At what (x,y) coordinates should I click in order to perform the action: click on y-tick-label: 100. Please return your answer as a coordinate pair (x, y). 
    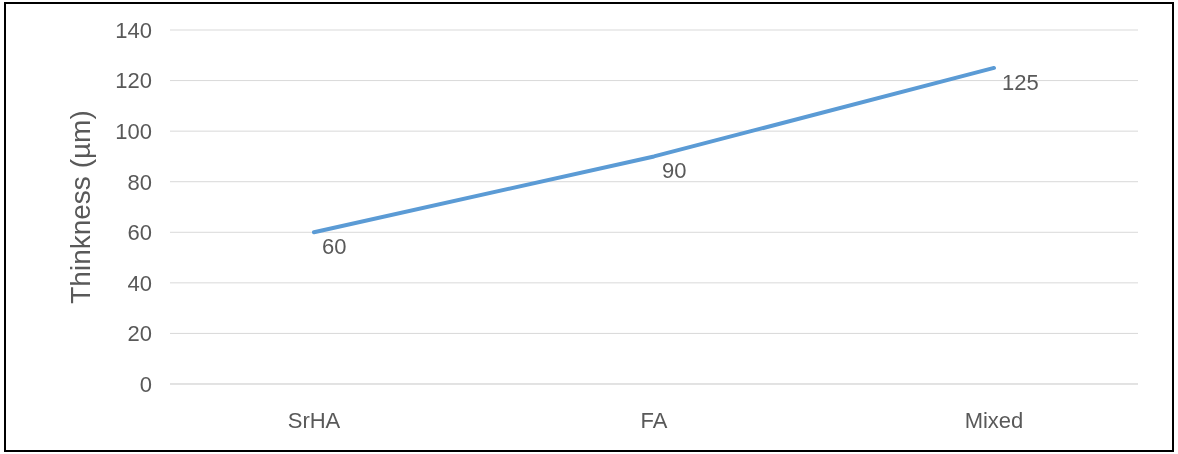
    Looking at the image, I should click on (133, 131).